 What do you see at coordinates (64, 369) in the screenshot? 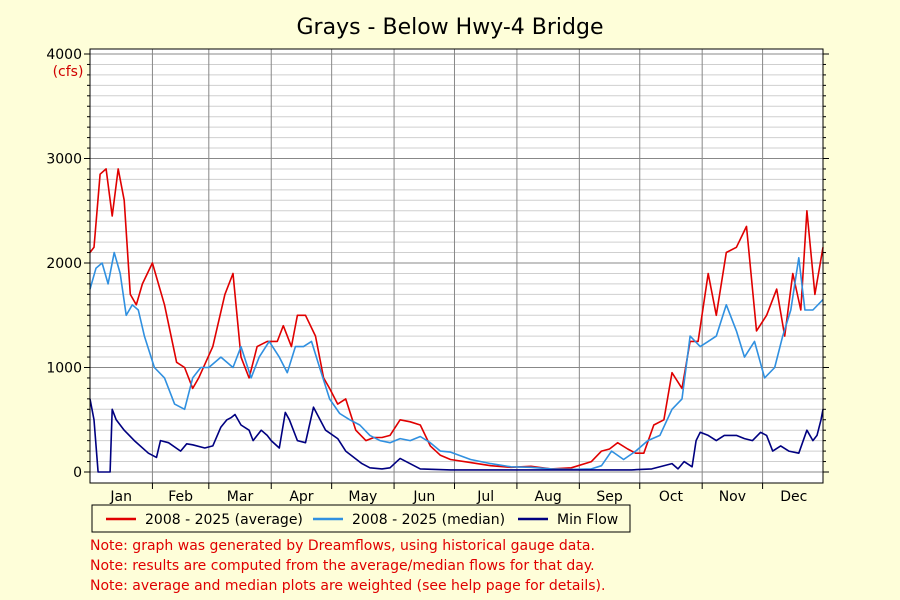
I see `y-tick-label: 1000` at bounding box center [64, 369].